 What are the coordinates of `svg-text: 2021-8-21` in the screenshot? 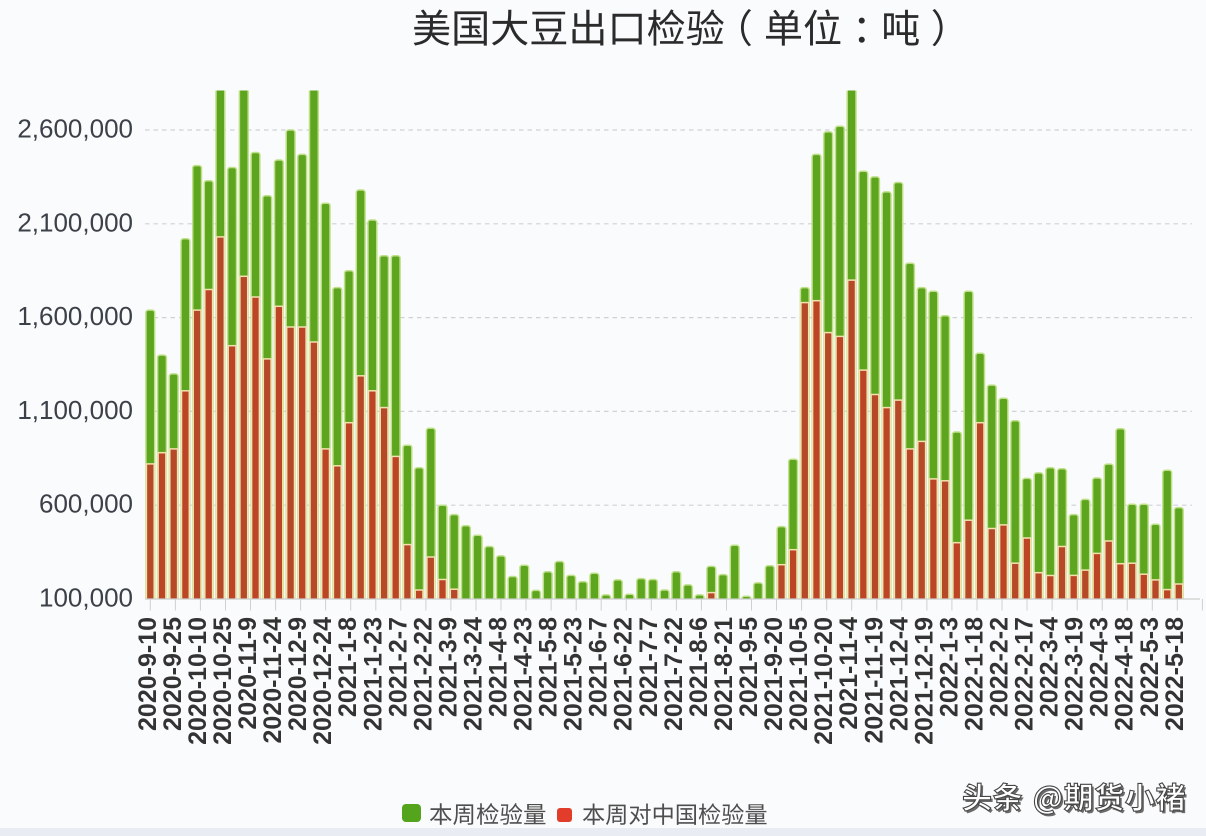 It's located at (724, 674).